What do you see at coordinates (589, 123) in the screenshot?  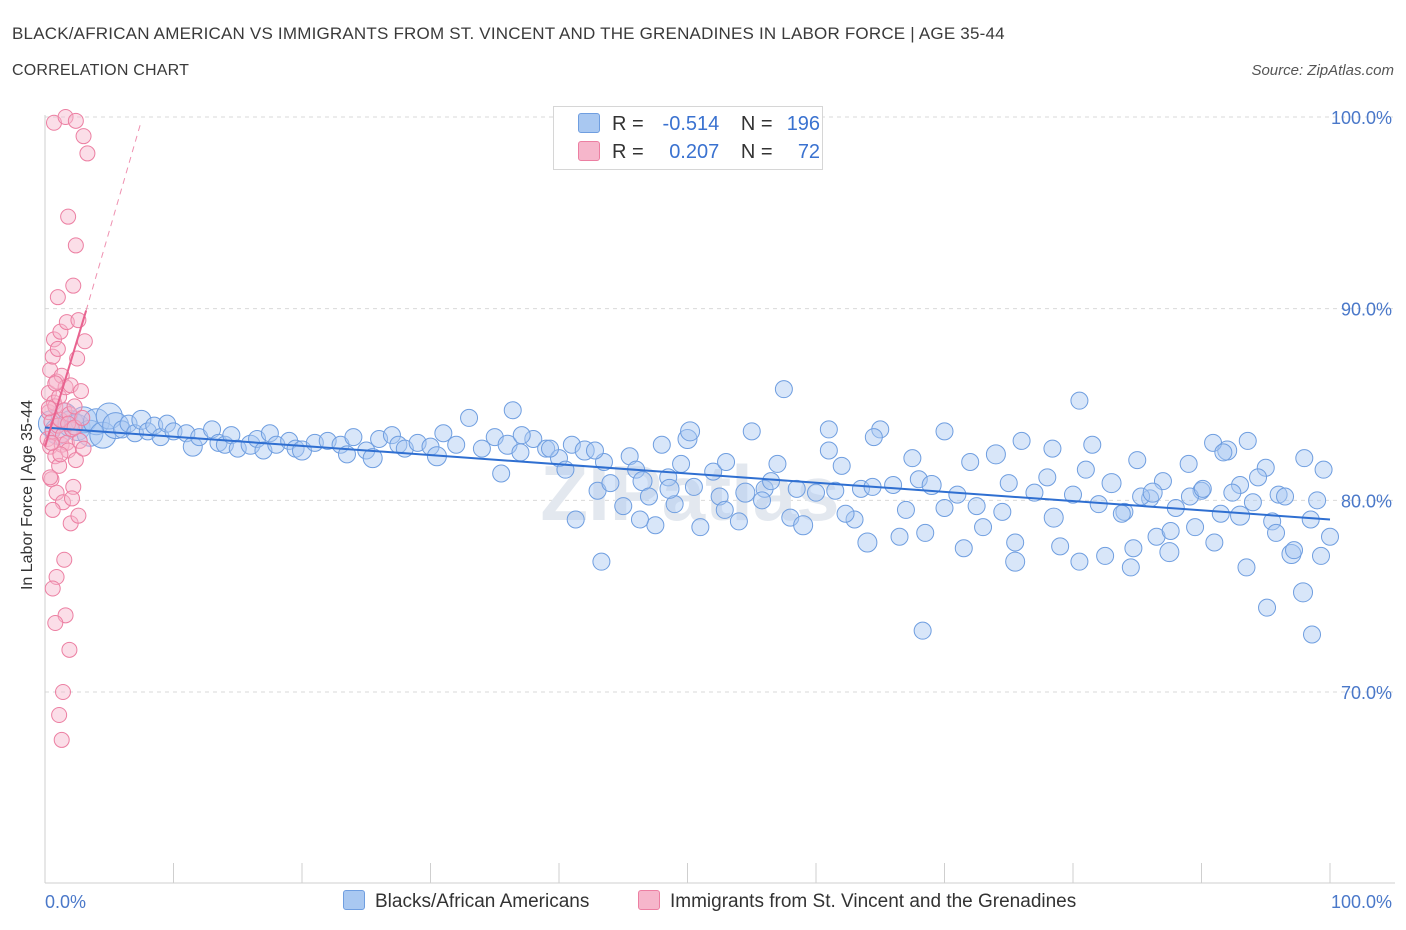 I see `legend-swatch-blue` at bounding box center [589, 123].